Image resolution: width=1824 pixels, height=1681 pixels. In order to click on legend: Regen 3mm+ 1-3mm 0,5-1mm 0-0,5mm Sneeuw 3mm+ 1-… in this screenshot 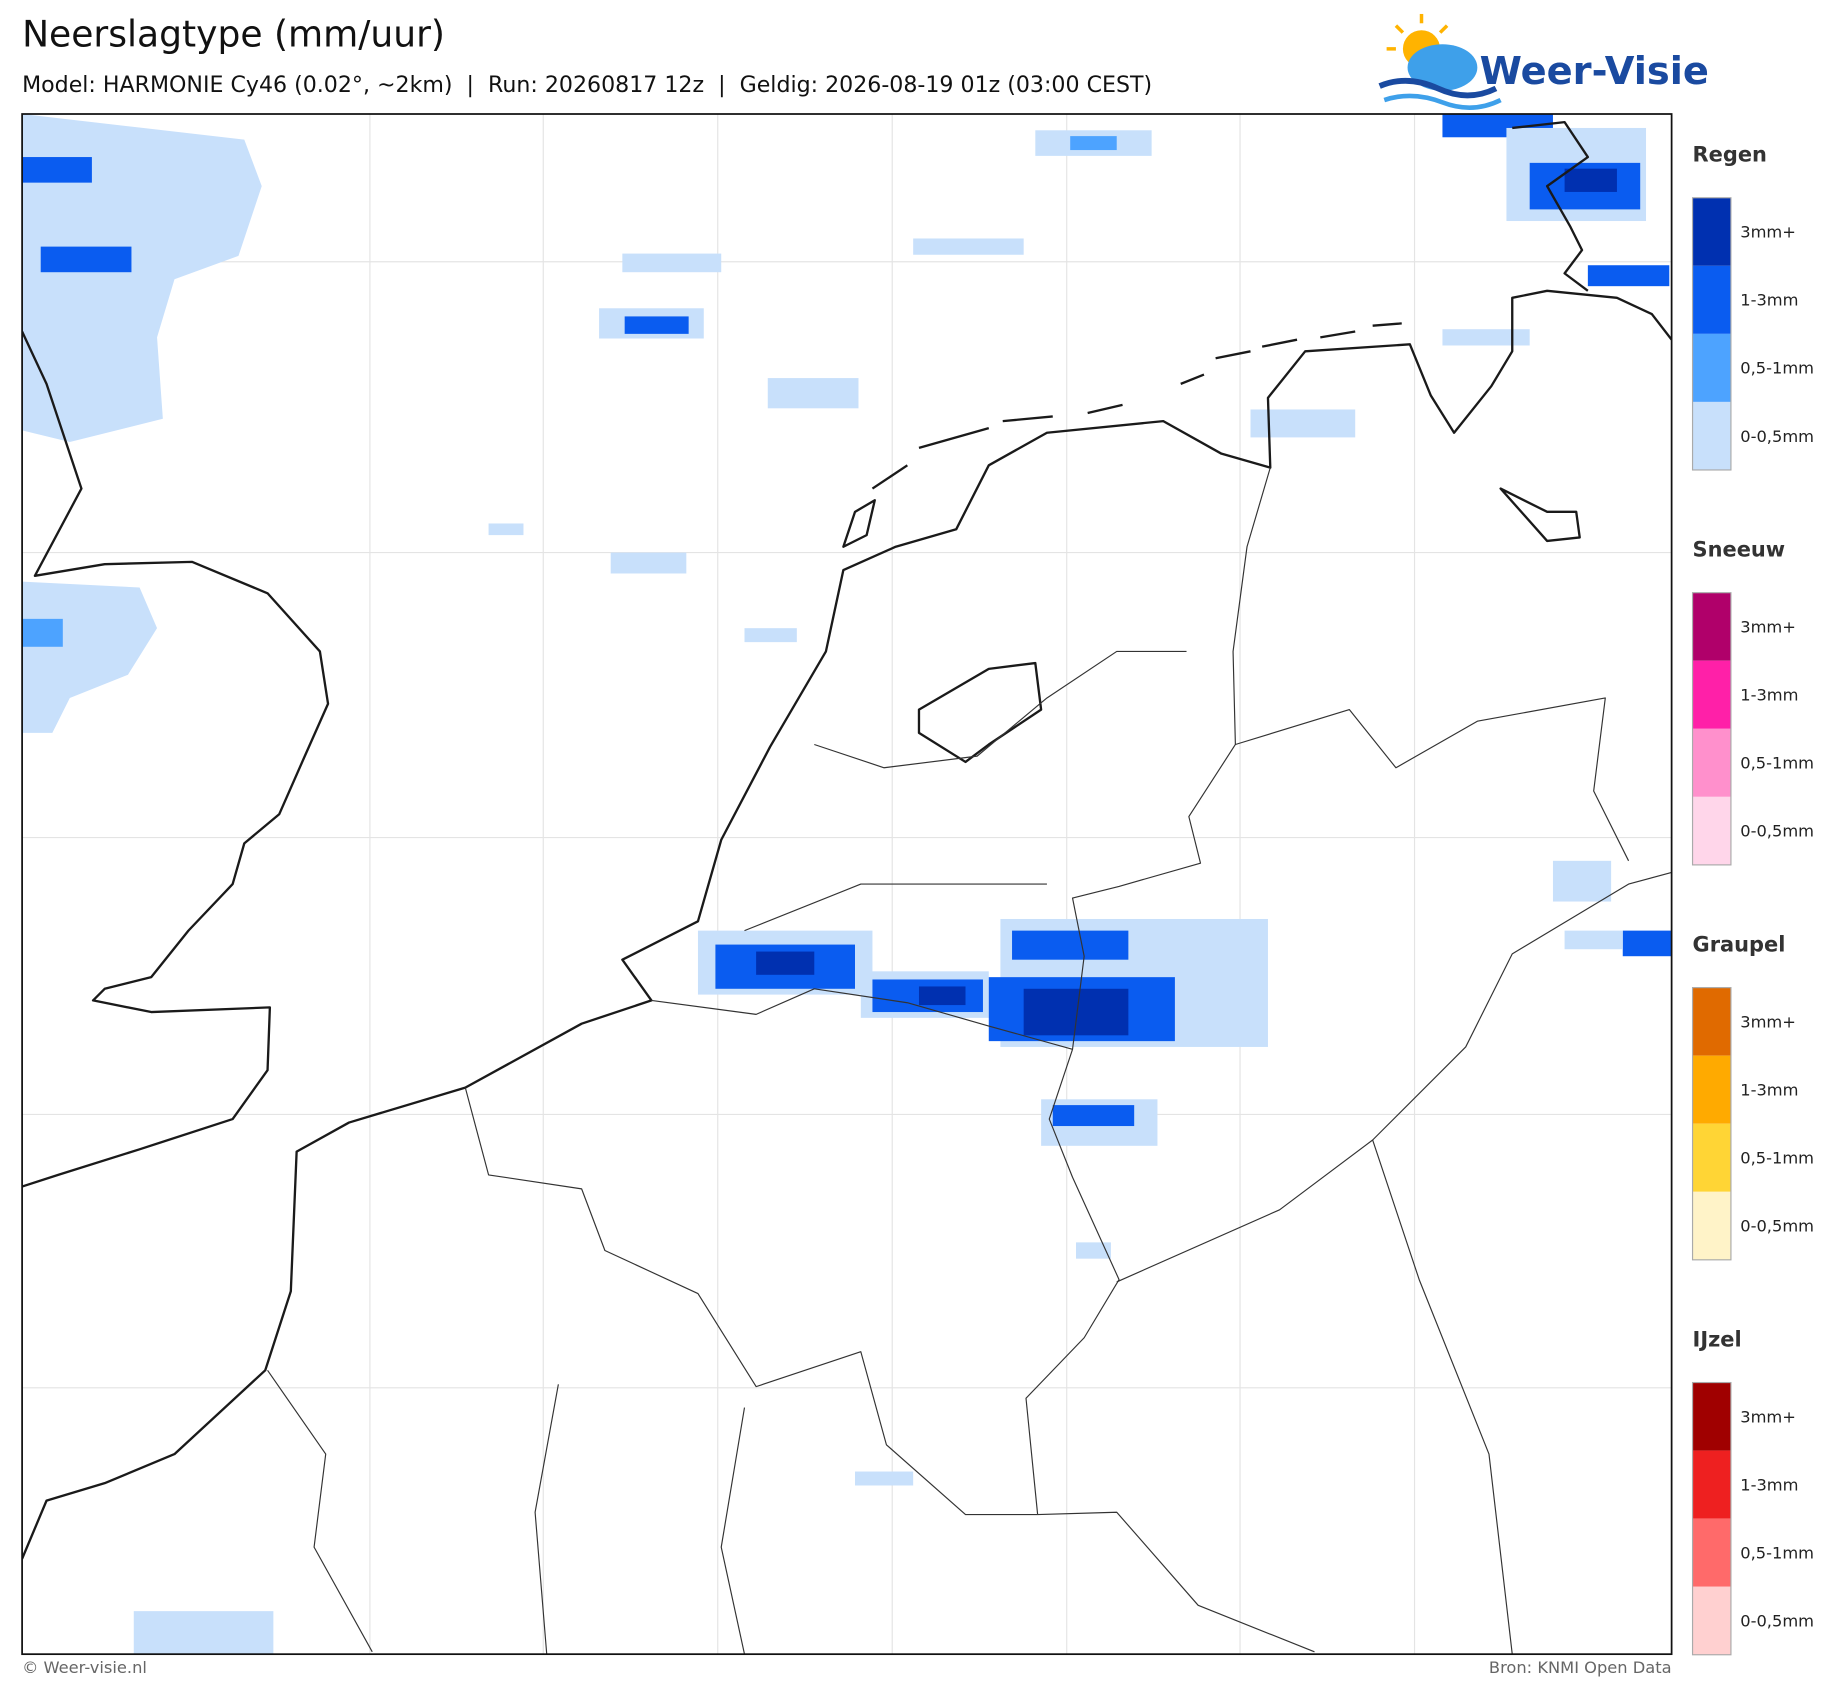, I will do `click(1752, 899)`.